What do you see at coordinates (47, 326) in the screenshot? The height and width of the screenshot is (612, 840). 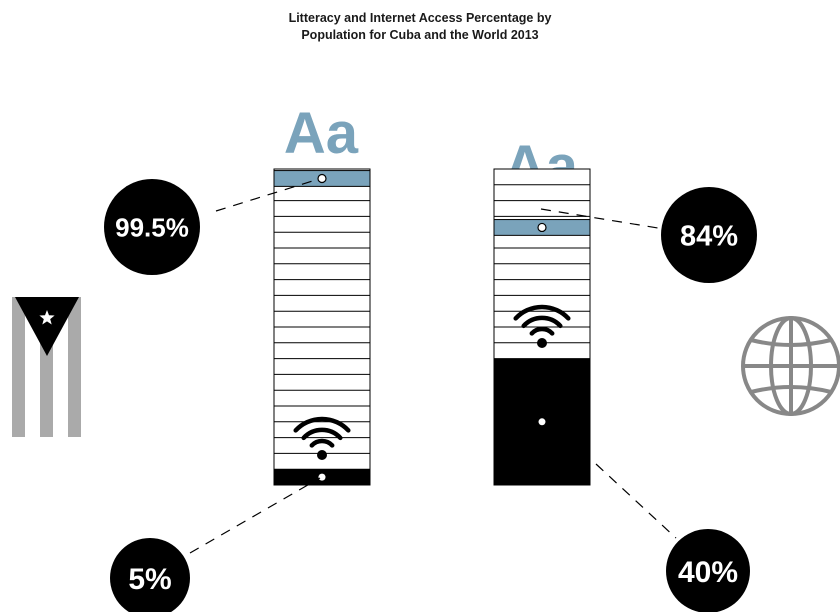 I see `flag-triangle` at bounding box center [47, 326].